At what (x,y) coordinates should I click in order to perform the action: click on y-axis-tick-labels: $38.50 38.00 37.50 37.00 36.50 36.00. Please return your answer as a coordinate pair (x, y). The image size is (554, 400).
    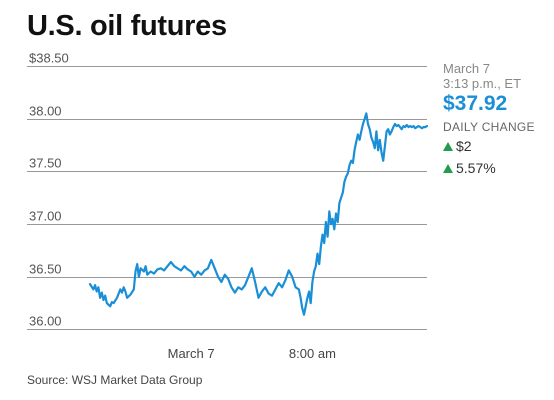
    Looking at the image, I should click on (49, 190).